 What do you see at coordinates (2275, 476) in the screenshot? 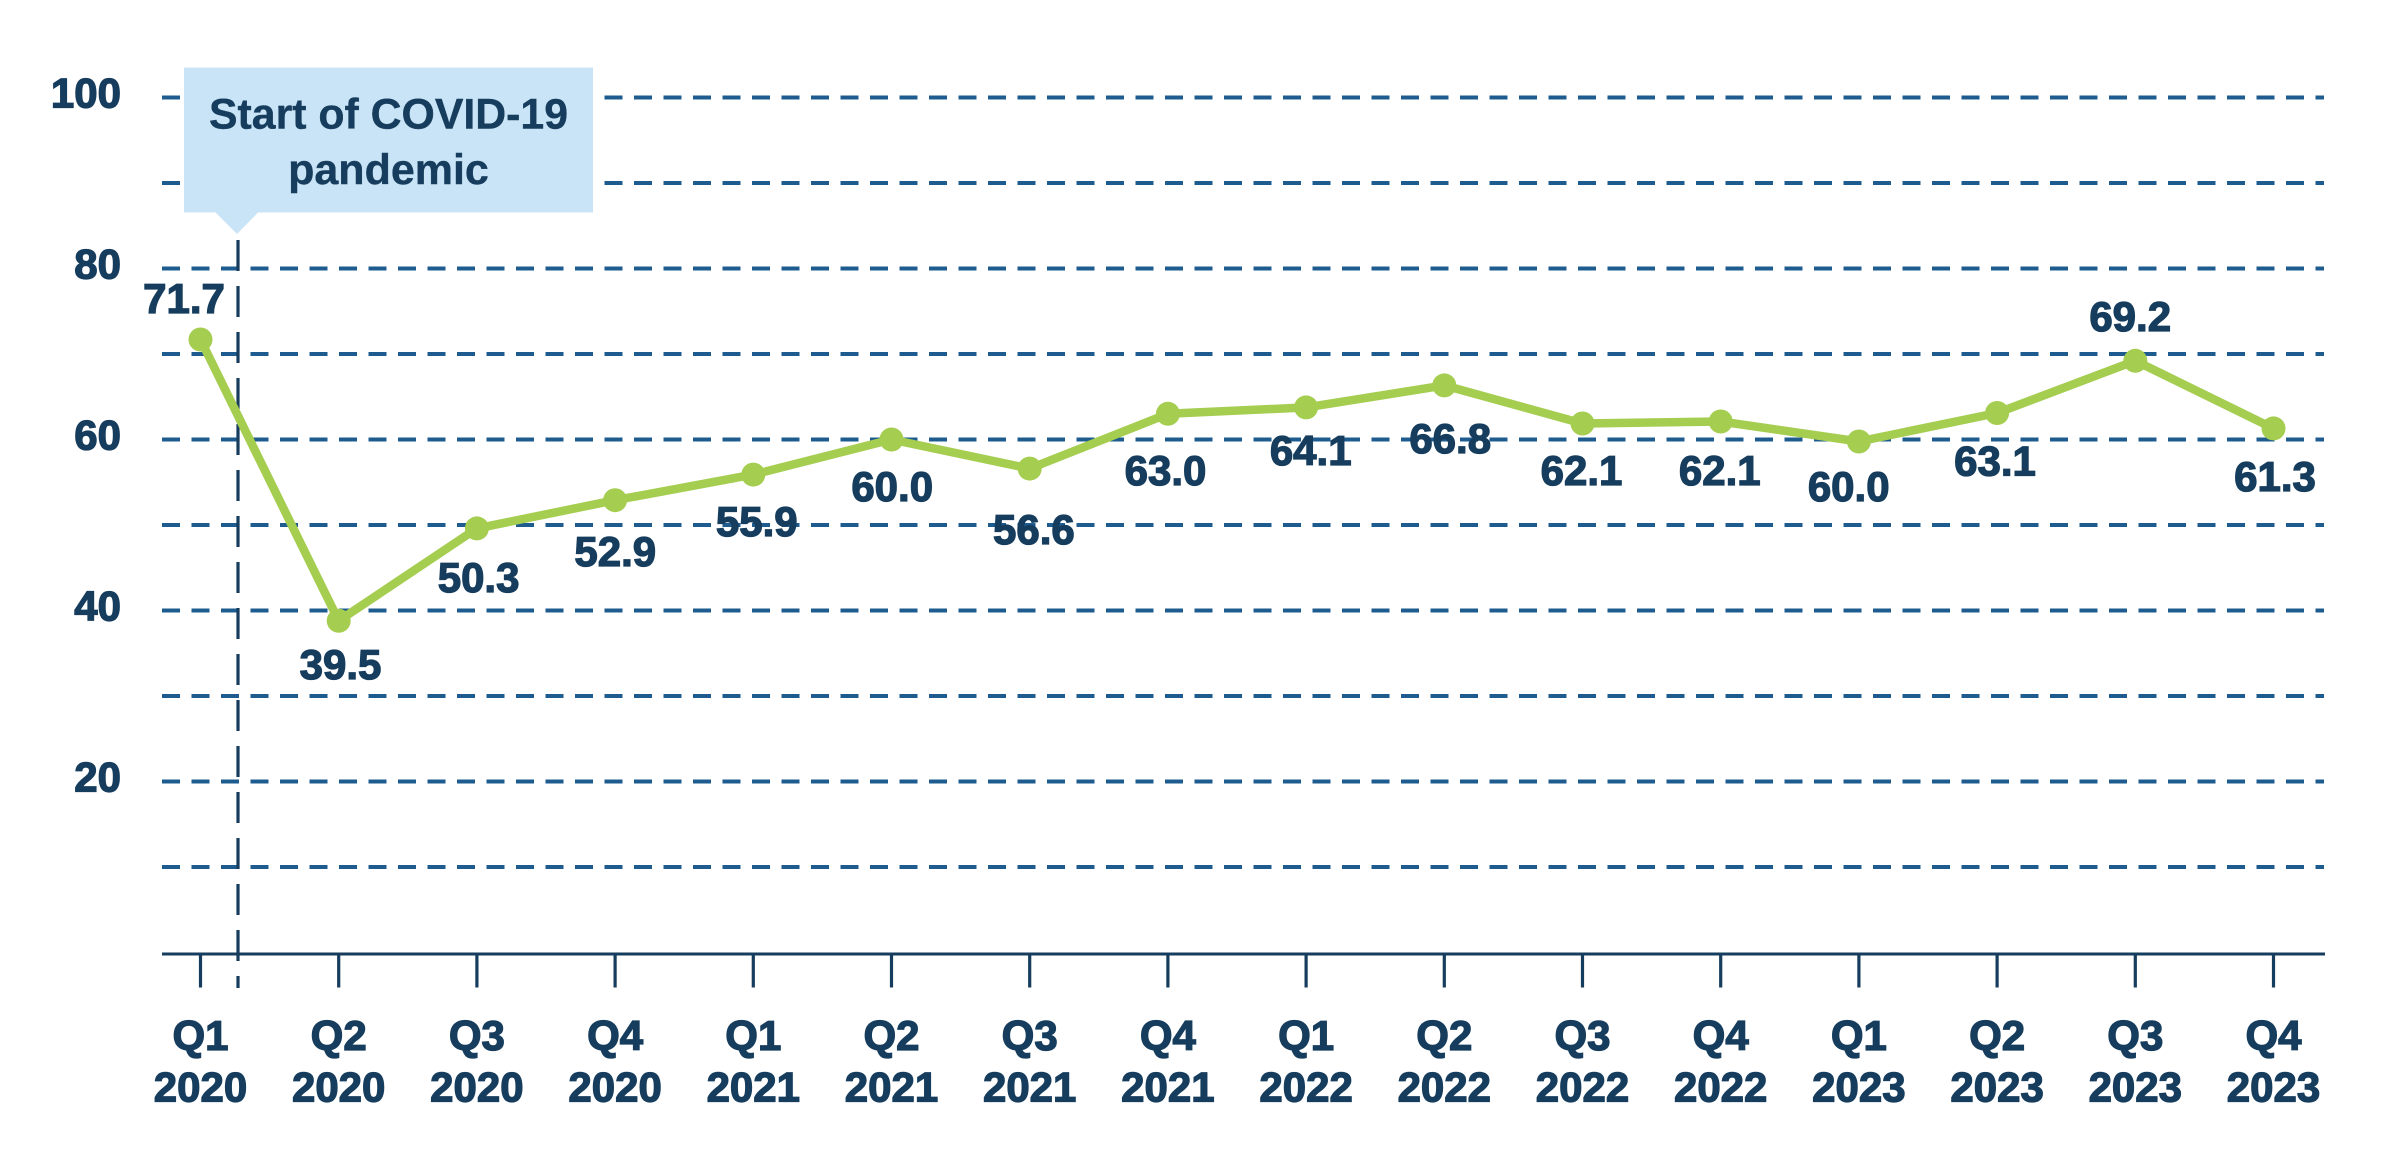
I see `svg-text: 61.3` at bounding box center [2275, 476].